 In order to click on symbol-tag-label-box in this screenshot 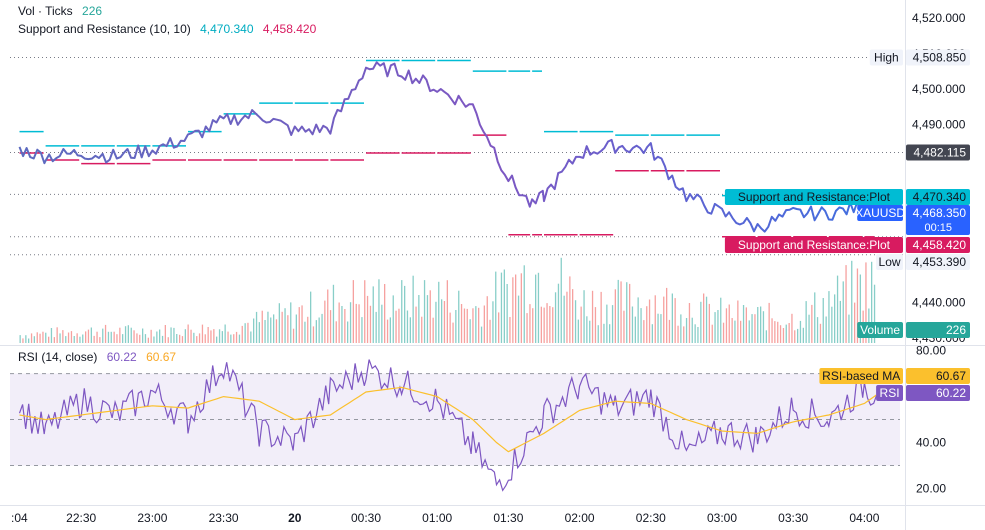, I will do `click(880, 213)`.